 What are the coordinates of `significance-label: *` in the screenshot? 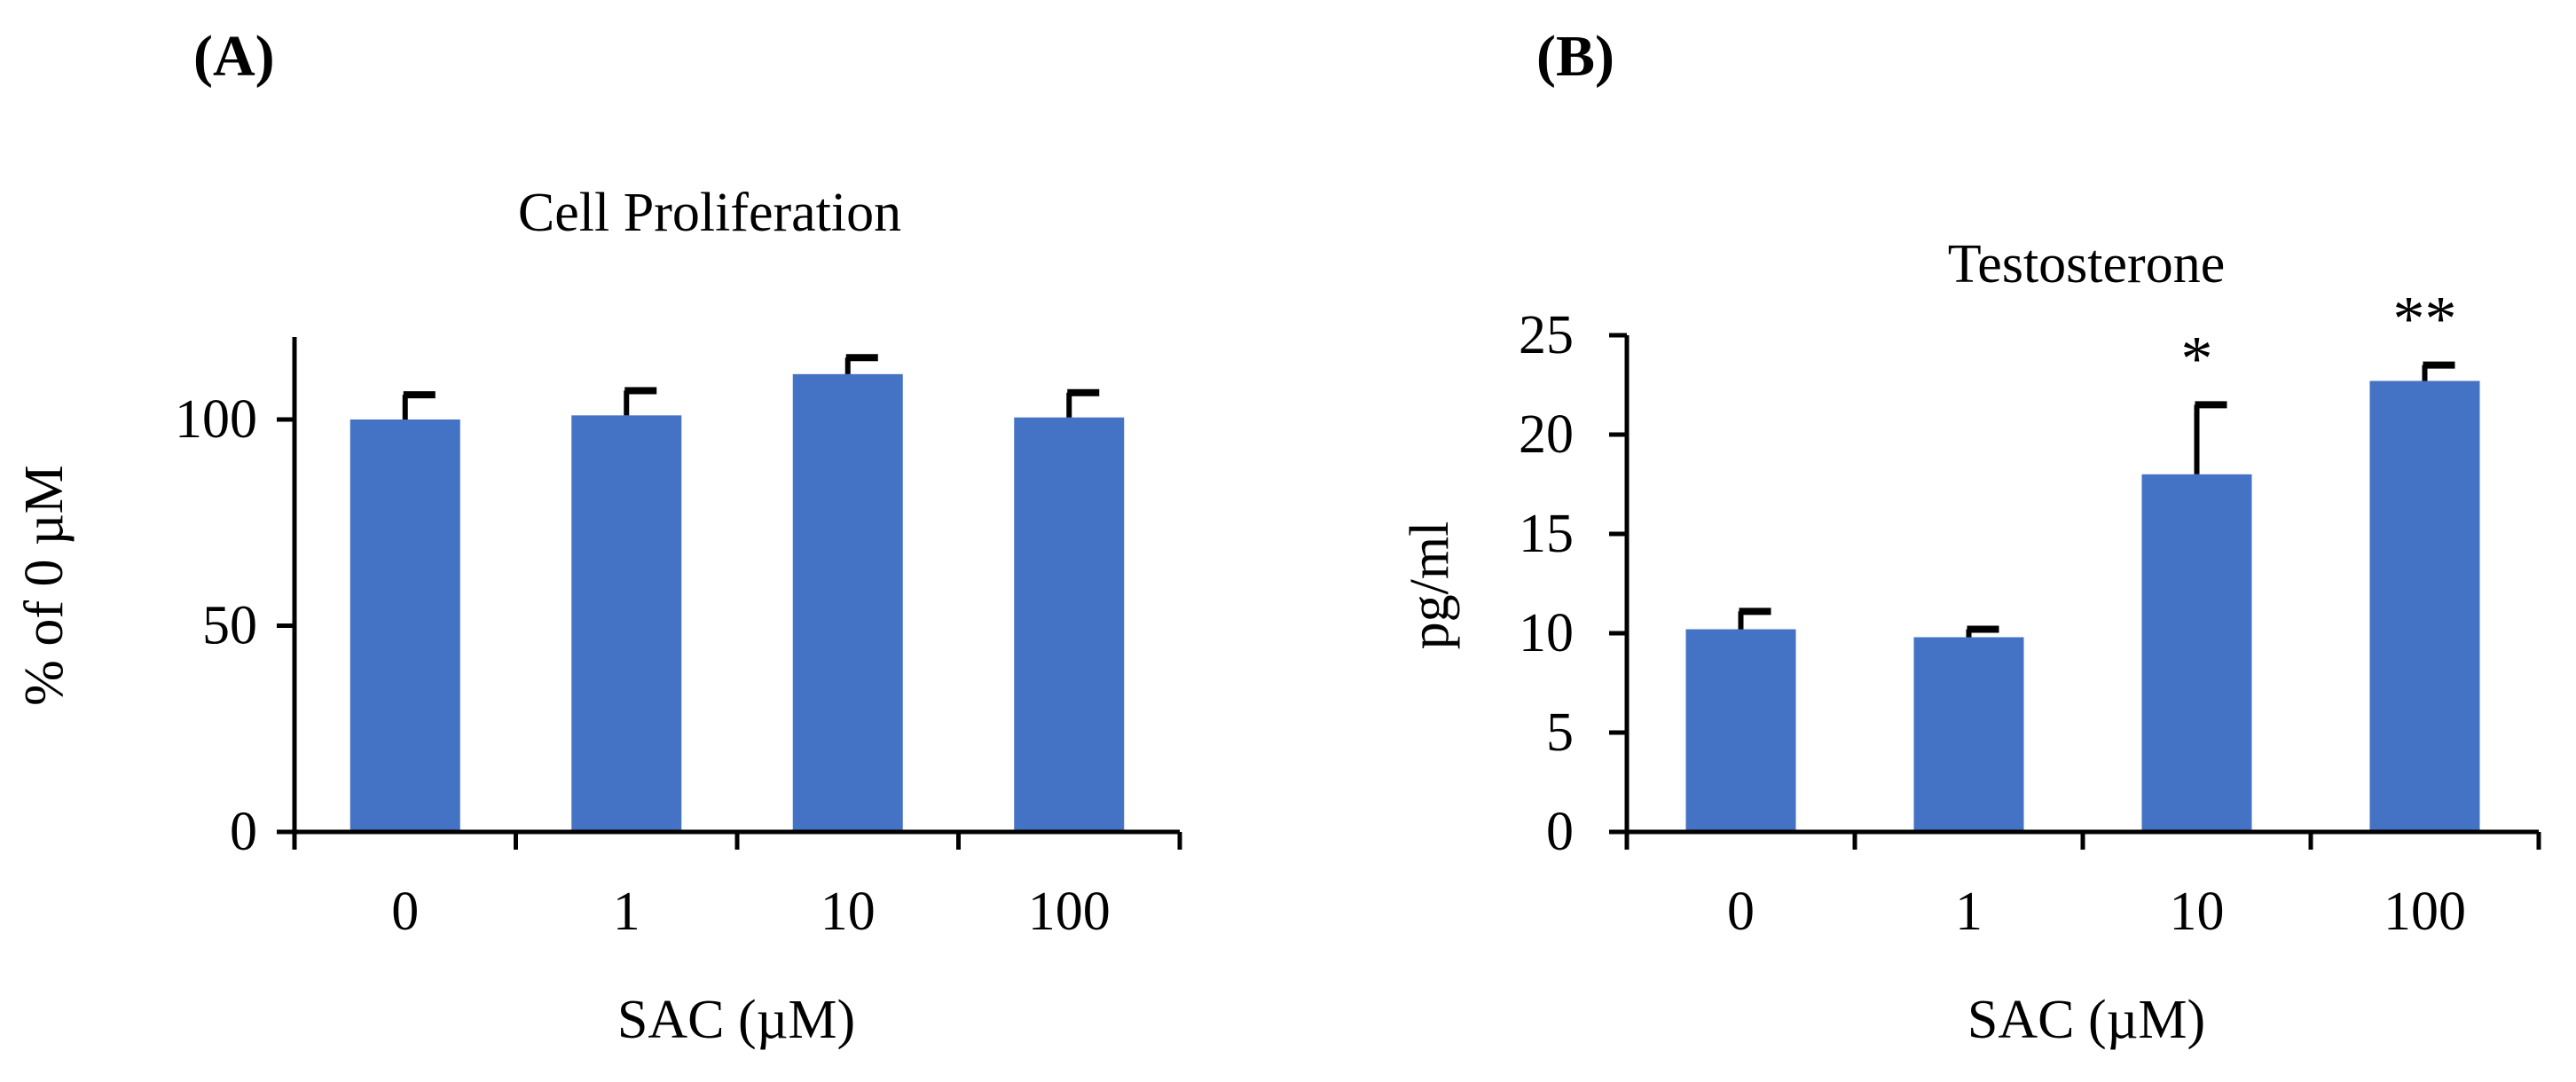 It's located at (2197, 358).